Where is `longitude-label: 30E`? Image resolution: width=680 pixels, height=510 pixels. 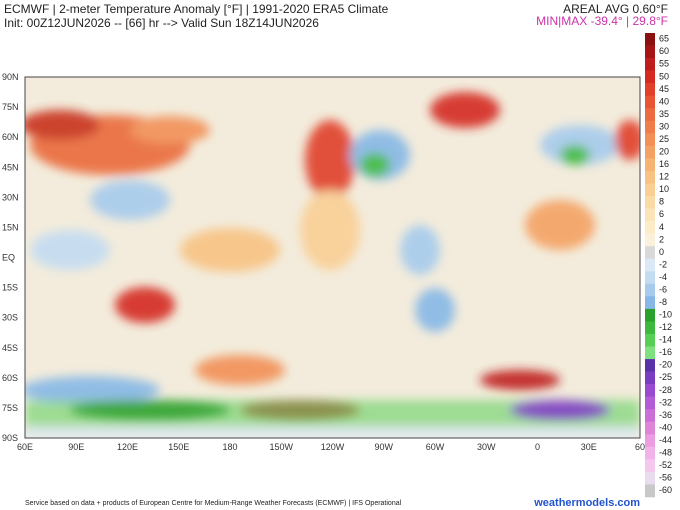
longitude-label: 30E is located at coordinates (589, 447).